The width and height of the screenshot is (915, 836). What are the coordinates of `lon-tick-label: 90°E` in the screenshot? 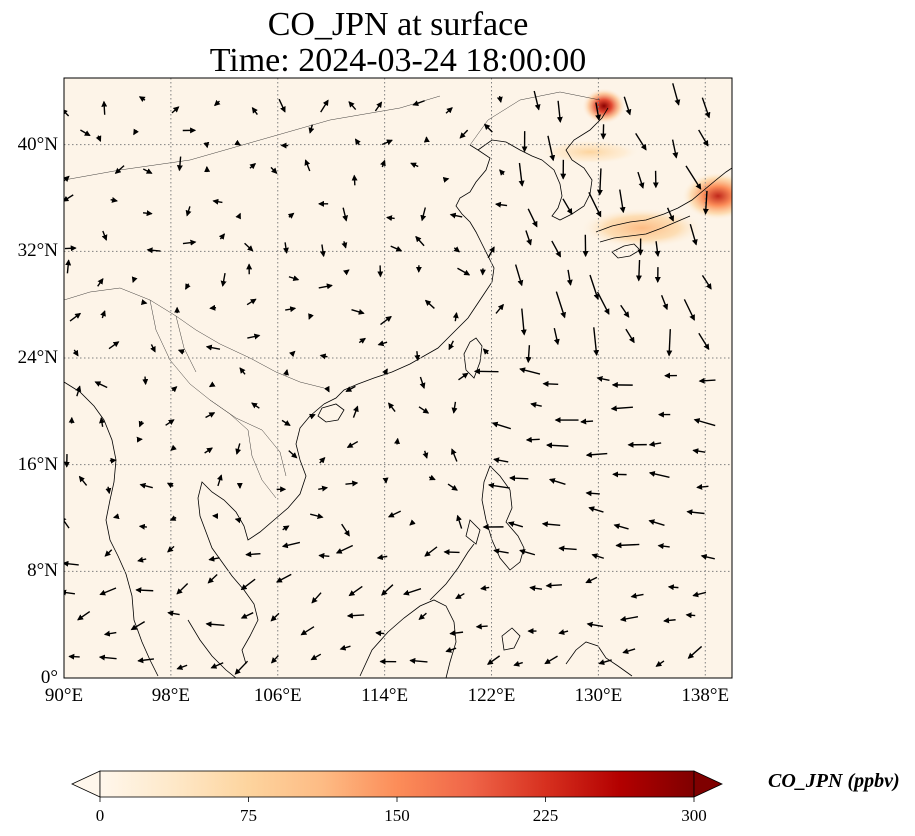 It's located at (64, 695).